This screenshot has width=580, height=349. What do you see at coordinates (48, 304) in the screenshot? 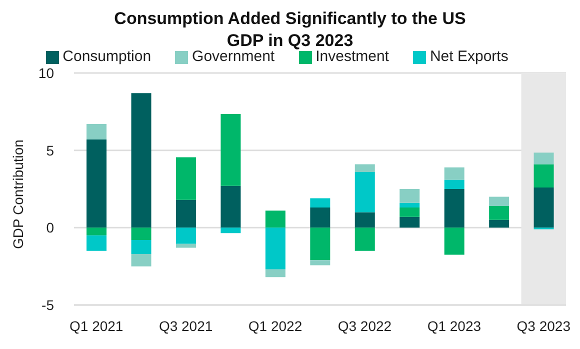
I see `y-tick-label: -5` at bounding box center [48, 304].